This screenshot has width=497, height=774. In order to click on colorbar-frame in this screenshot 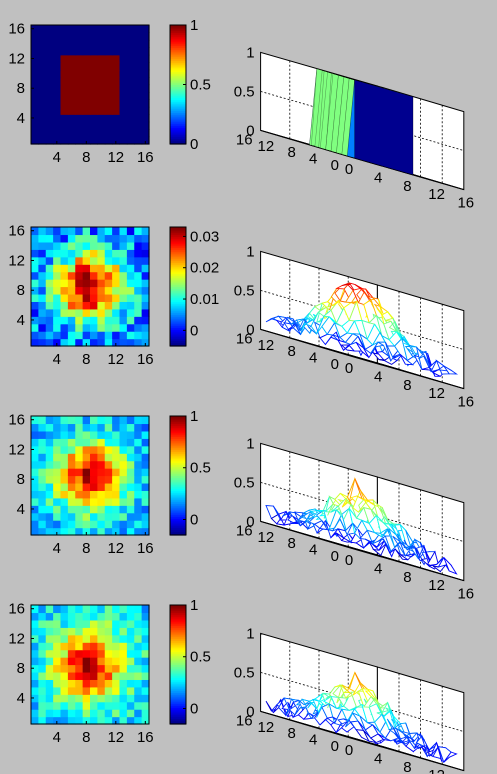, I will do `click(178, 475)`.